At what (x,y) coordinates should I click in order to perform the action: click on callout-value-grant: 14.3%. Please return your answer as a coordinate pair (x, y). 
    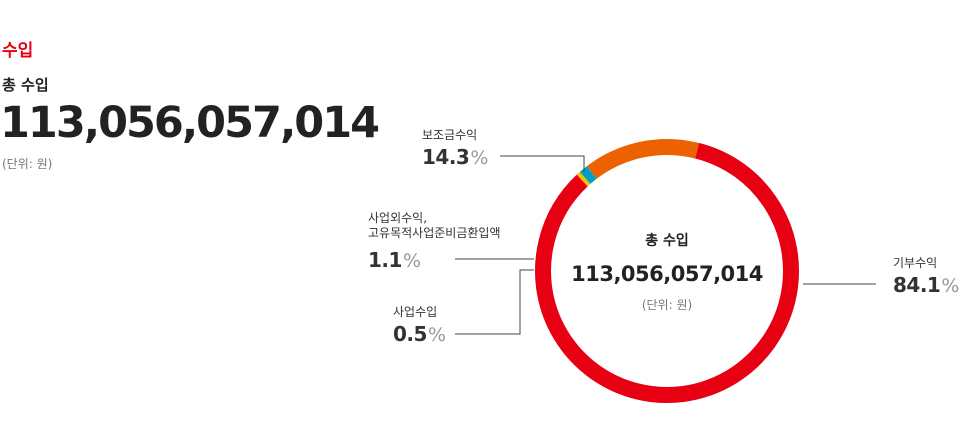
    Looking at the image, I should click on (455, 157).